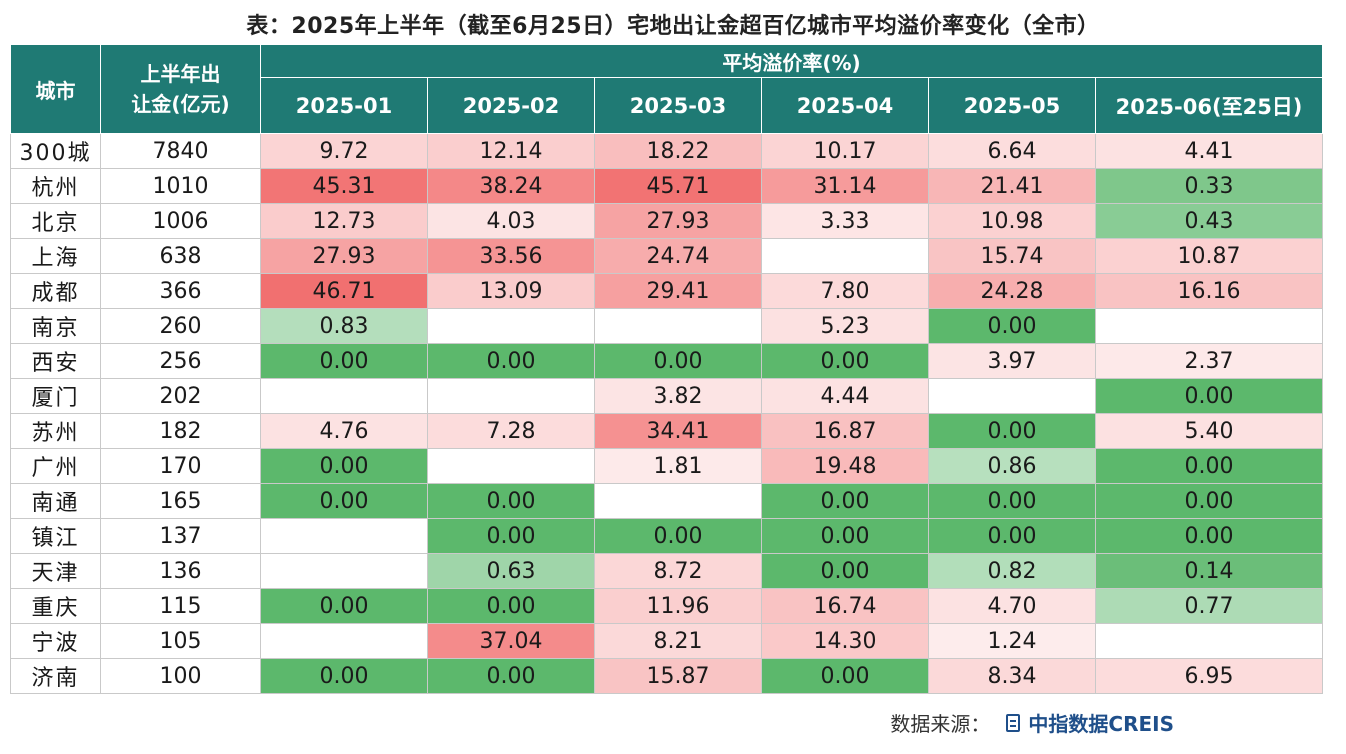 The width and height of the screenshot is (1346, 754). Describe the element at coordinates (1209, 571) in the screenshot. I see `rate-cell: 0.14` at that location.